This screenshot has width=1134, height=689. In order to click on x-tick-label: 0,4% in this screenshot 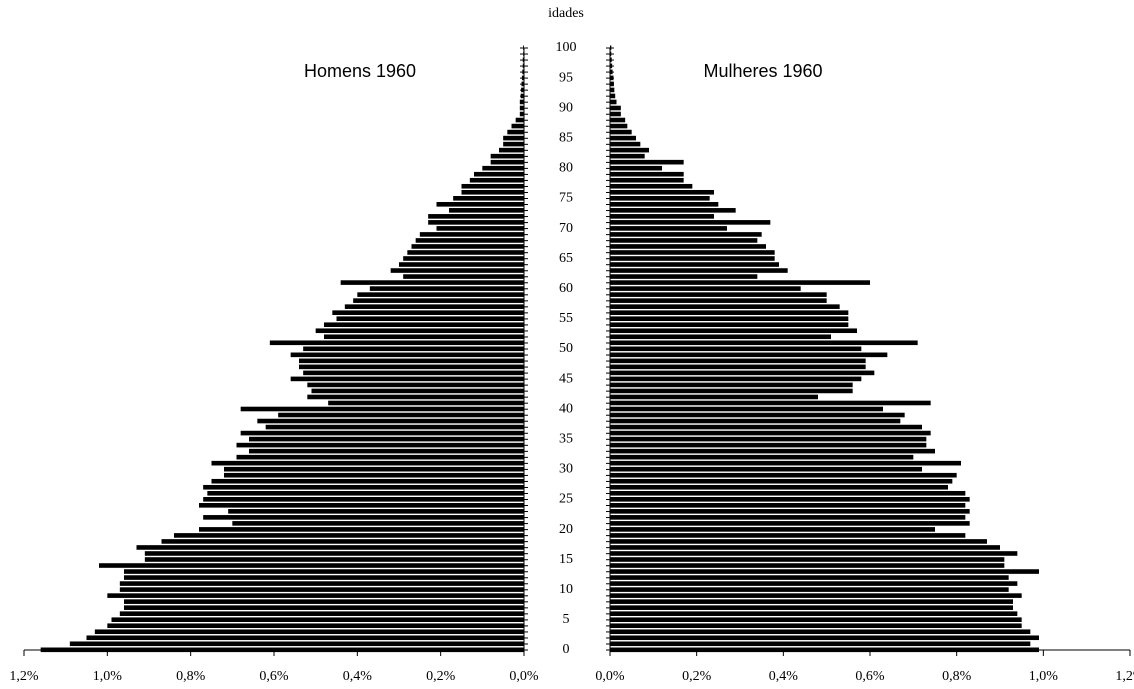, I will do `click(784, 676)`.